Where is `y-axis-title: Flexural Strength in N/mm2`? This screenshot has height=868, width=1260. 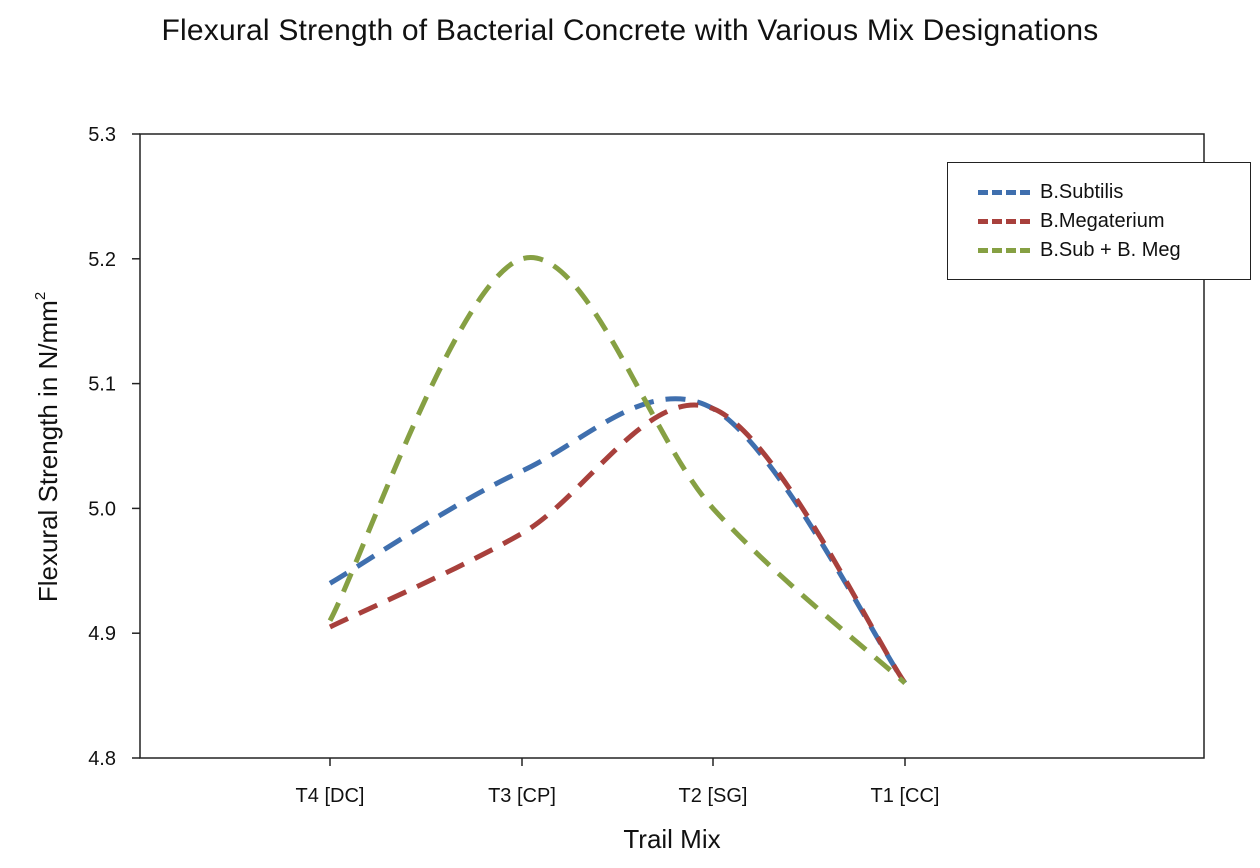 y-axis-title: Flexural Strength in N/mm2 is located at coordinates (48, 447).